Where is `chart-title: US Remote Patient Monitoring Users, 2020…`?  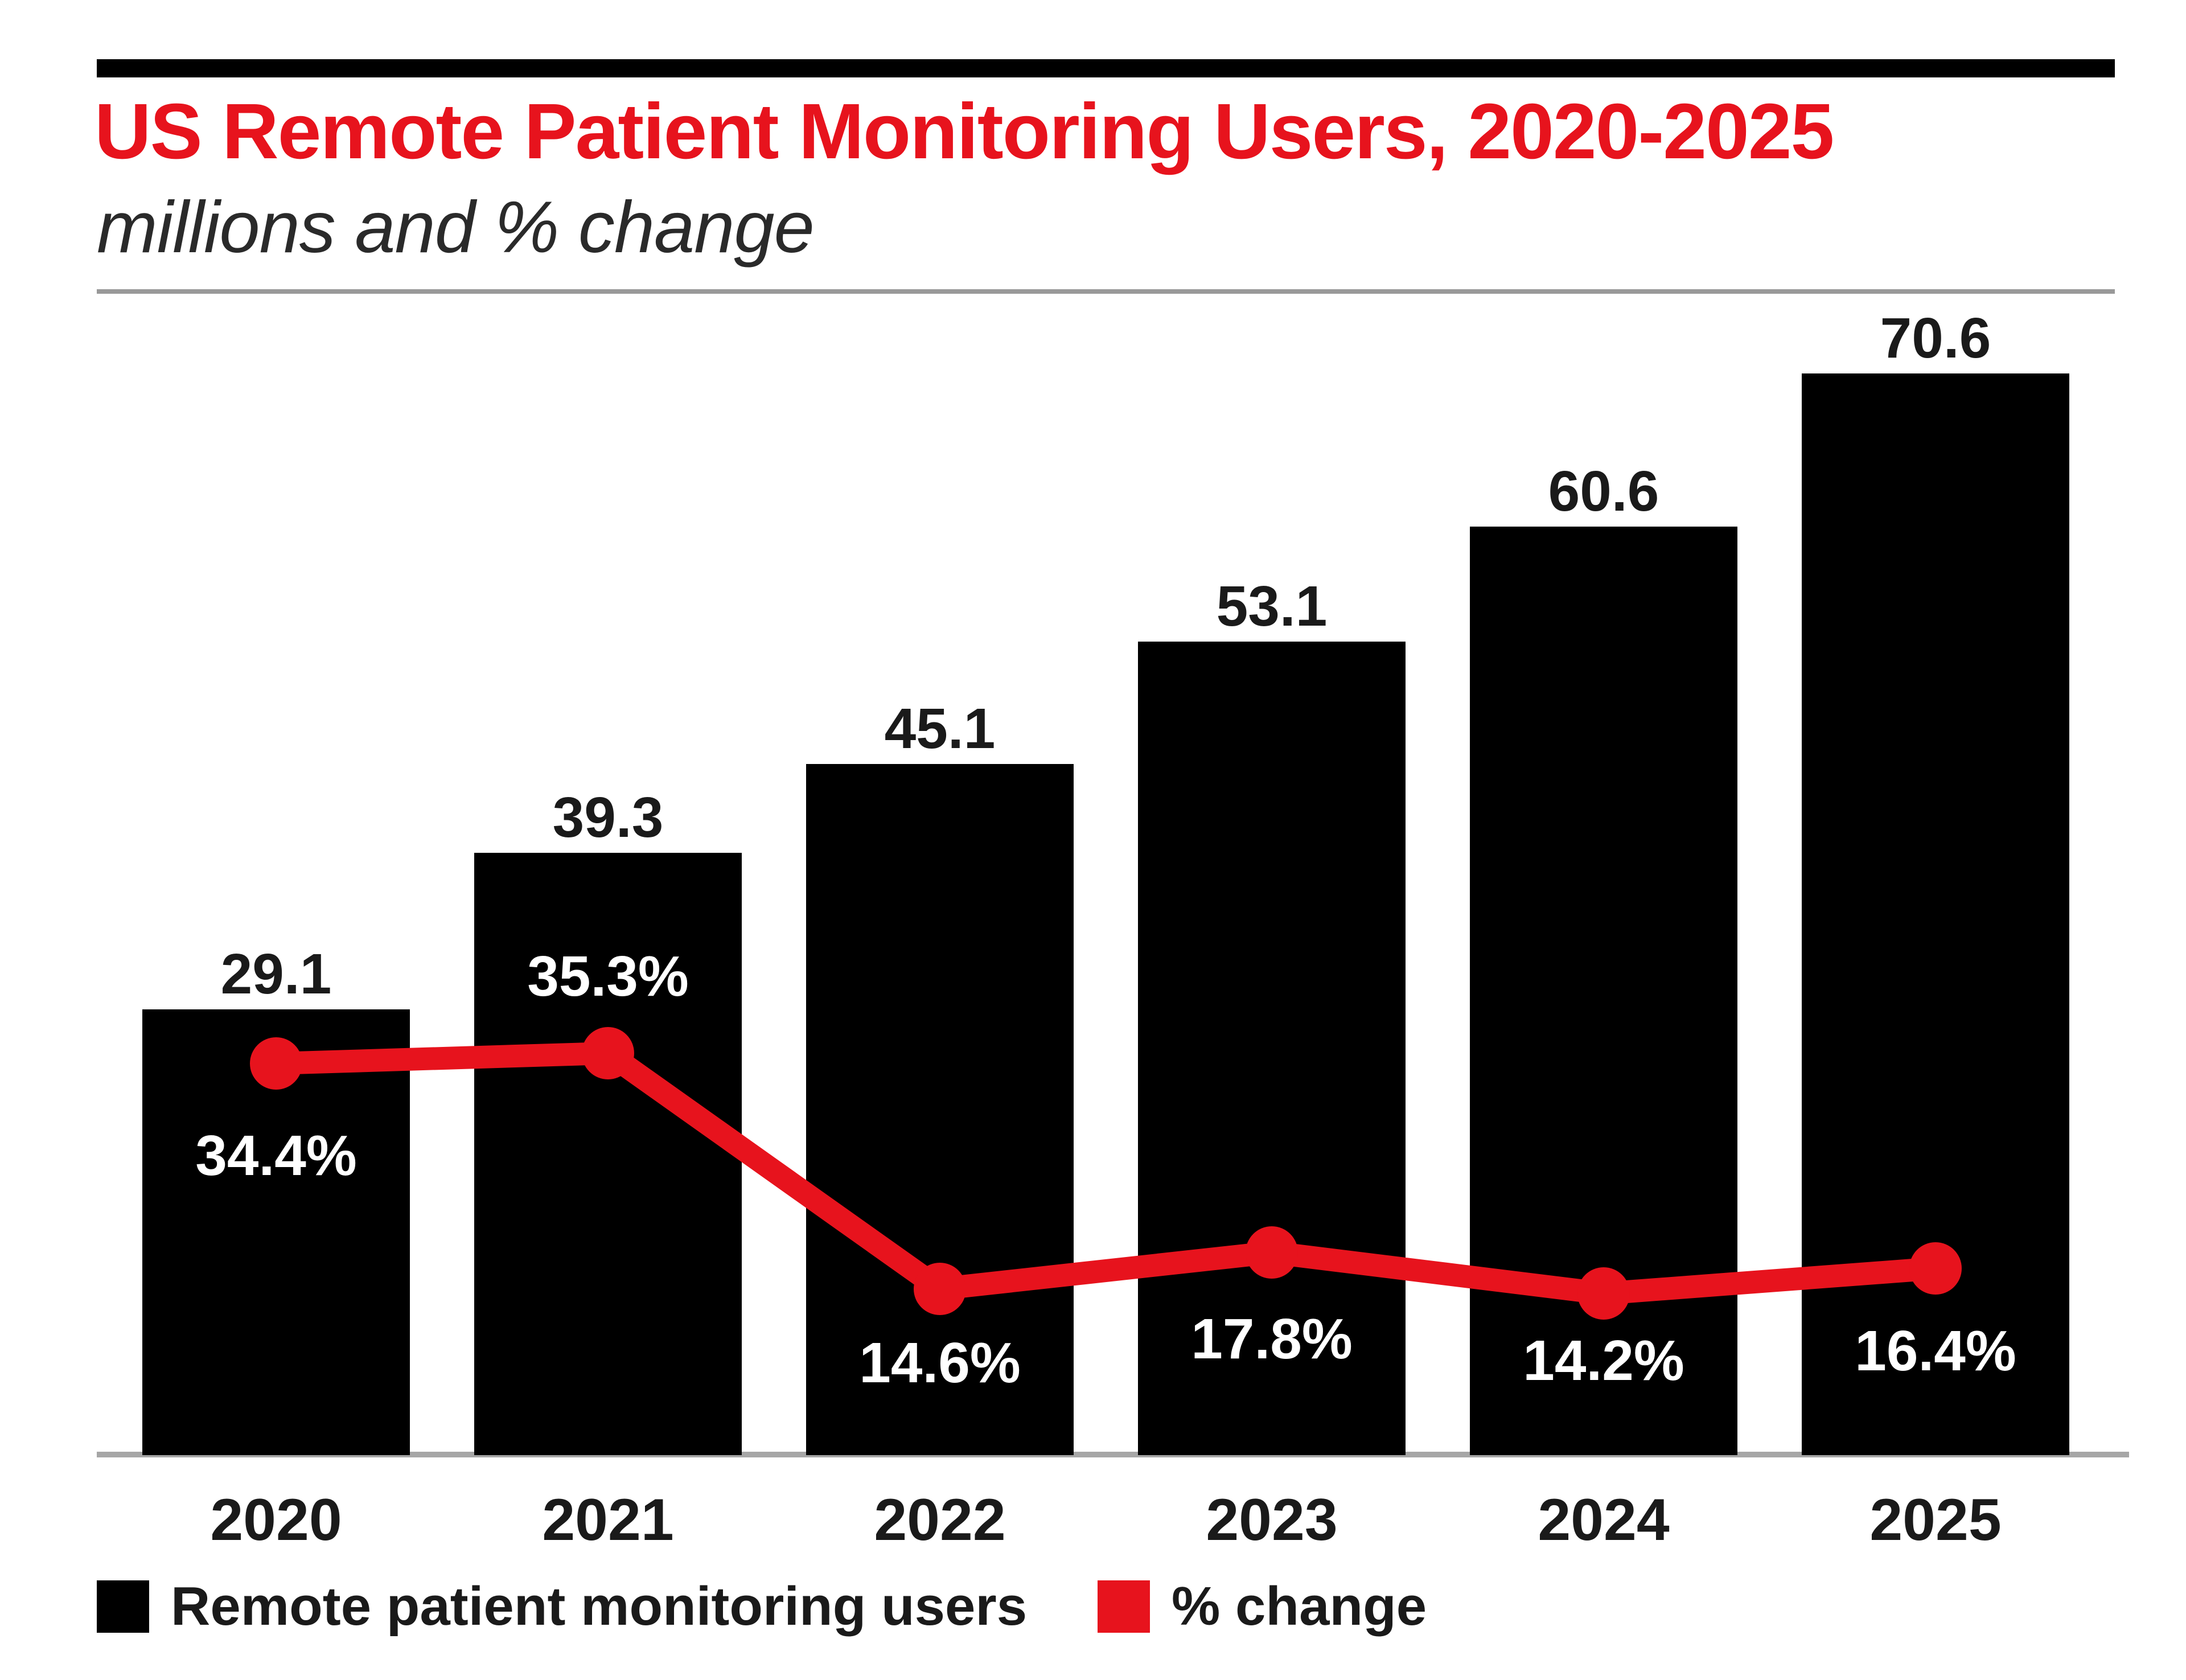
chart-title: US Remote Patient Monitoring Users, 2020… is located at coordinates (964, 131).